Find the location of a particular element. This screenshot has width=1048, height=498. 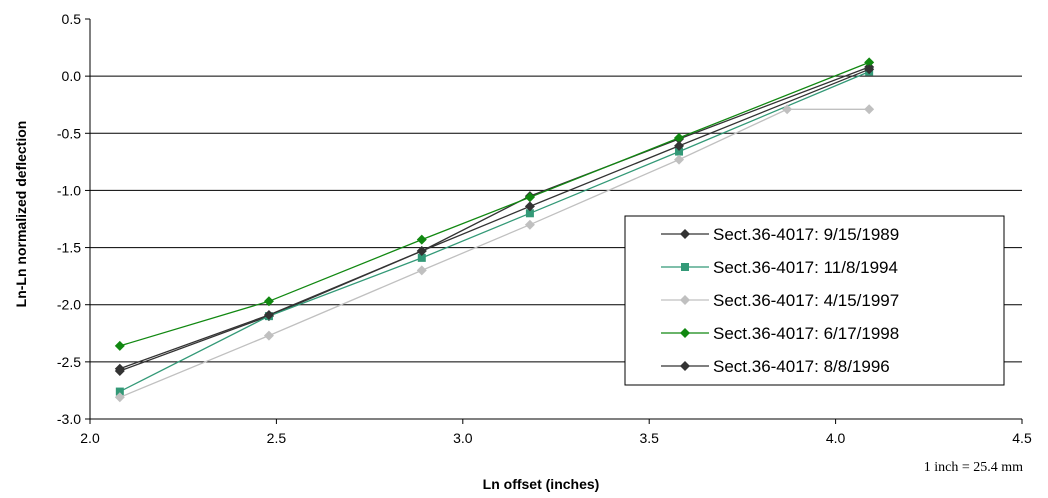

y-tick-label: -0.5 is located at coordinates (69, 133).